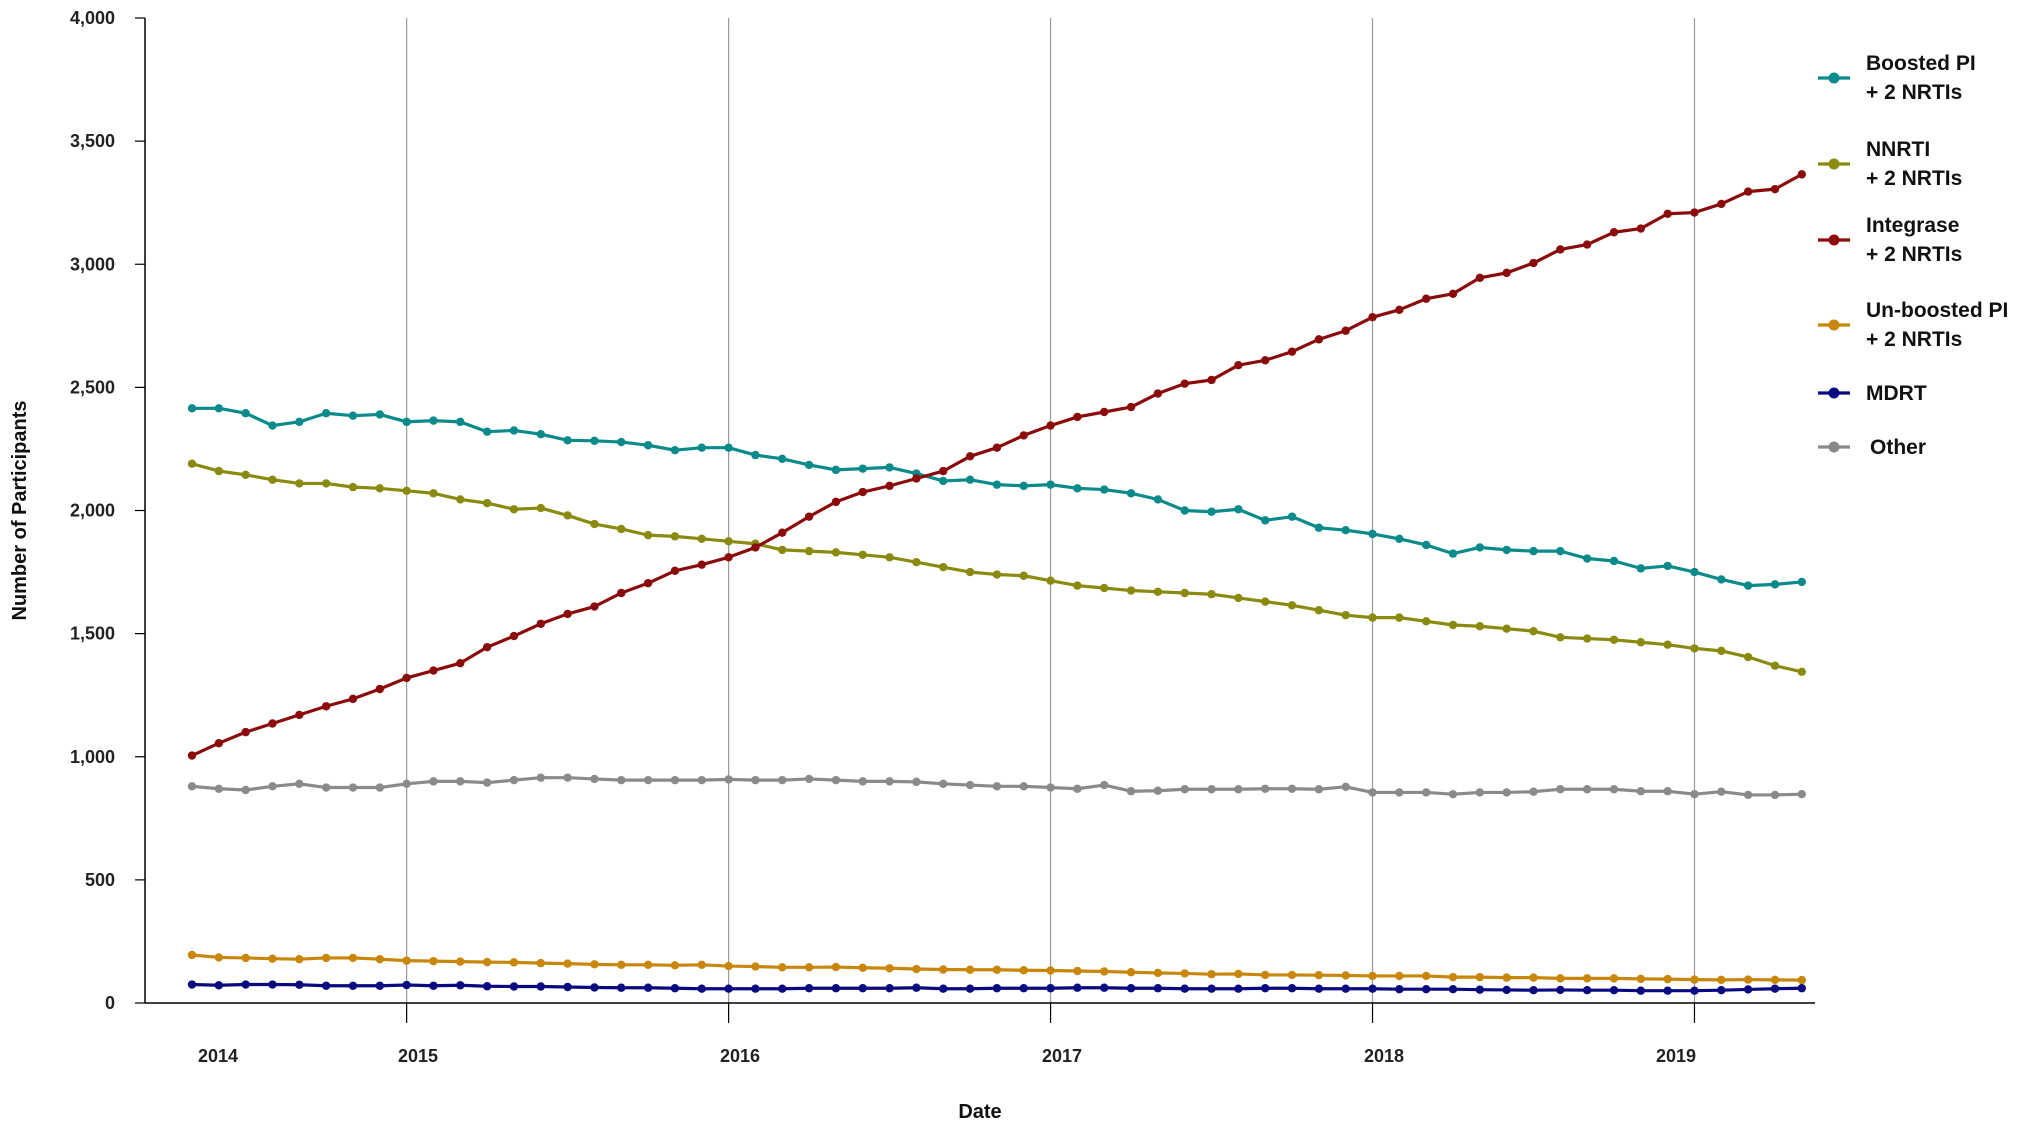 The image size is (2036, 1132). Describe the element at coordinates (1890, 240) in the screenshot. I see `legend-item: Integrase + 2 NRTIs` at that location.